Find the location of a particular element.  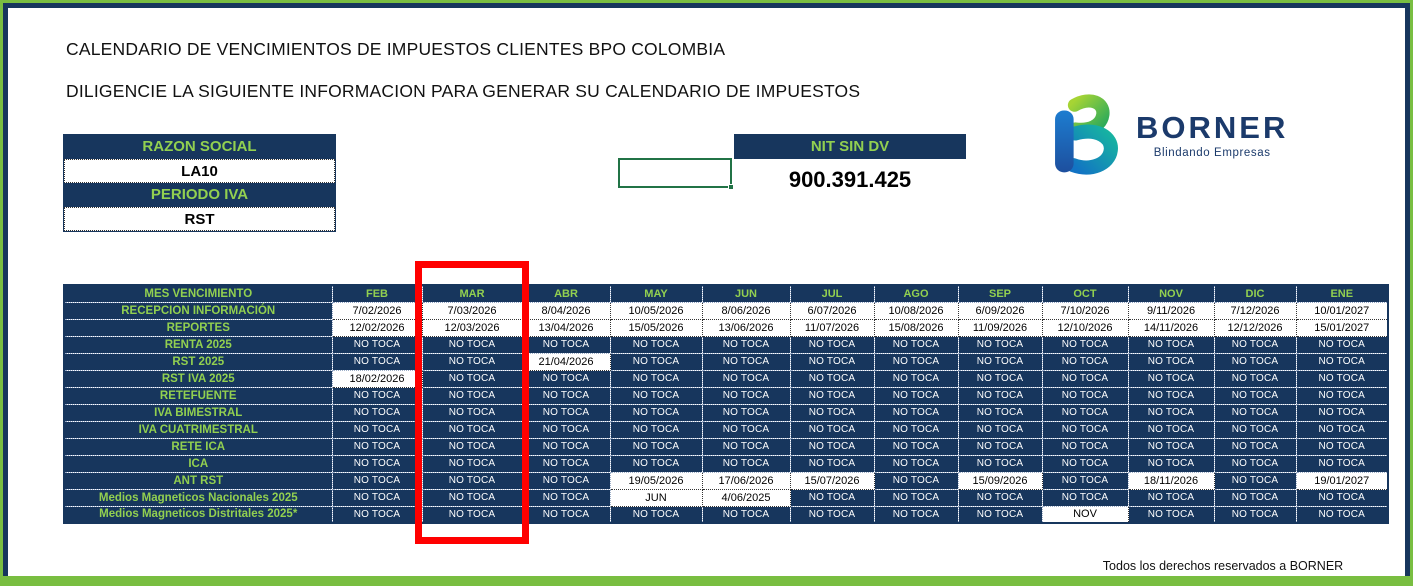

calendar-cell-sep-row3: NO TOCA is located at coordinates (1000, 361).